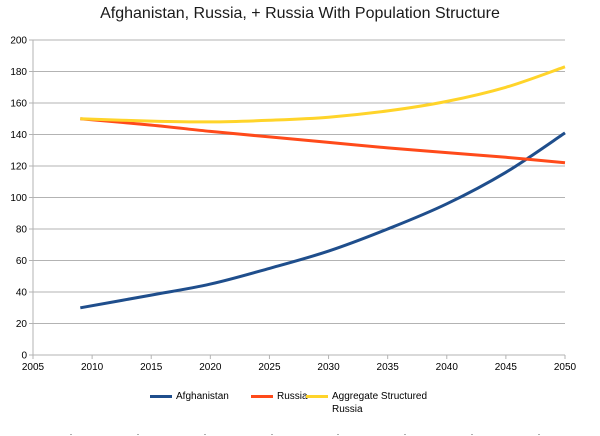 The width and height of the screenshot is (600, 436). I want to click on y-tick-label-140: 140, so click(18, 135).